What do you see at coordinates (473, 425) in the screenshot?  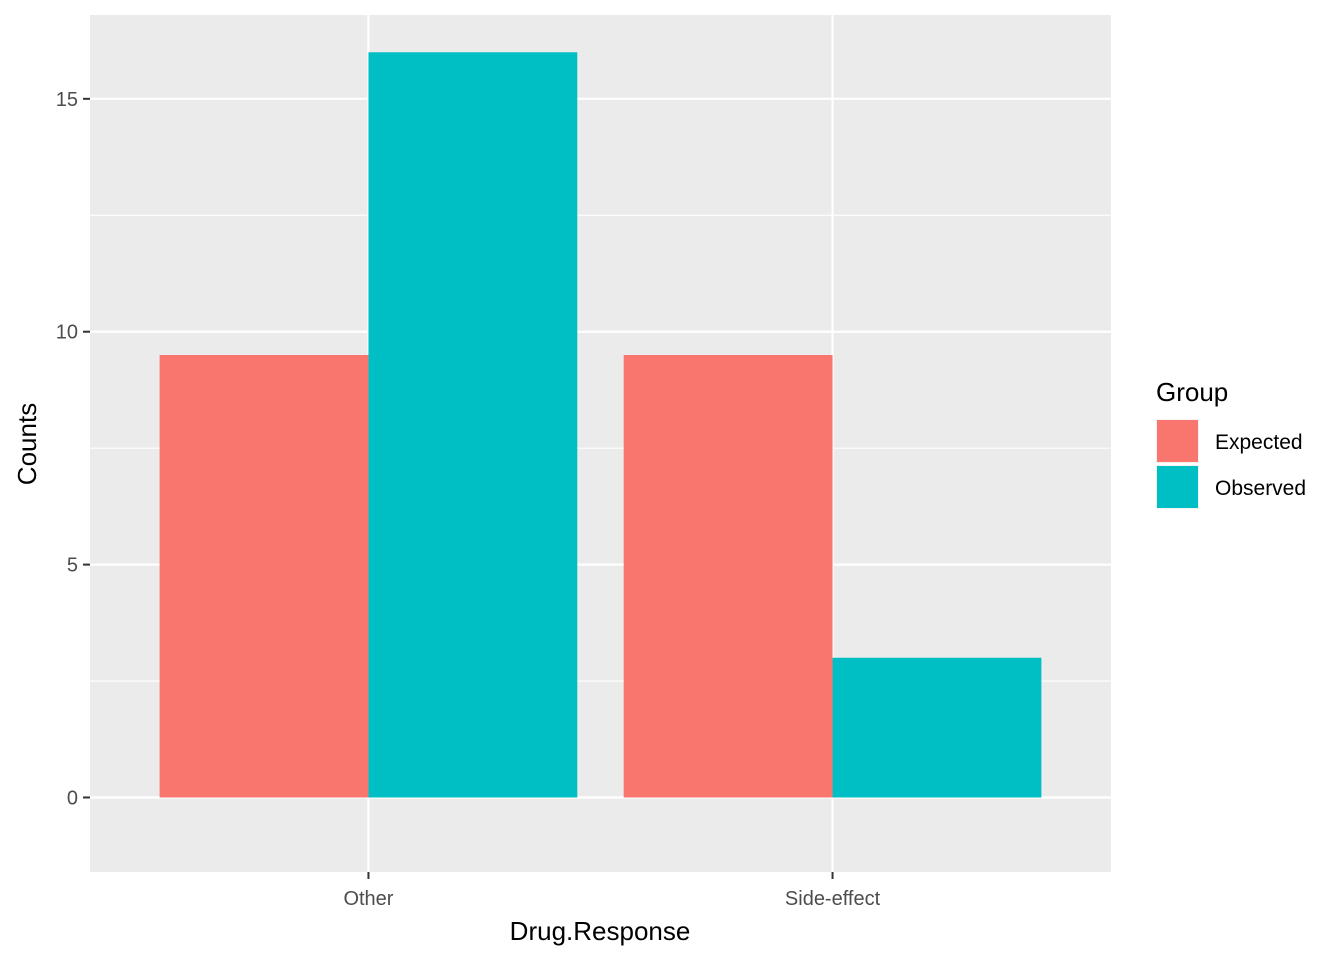 I see `bar-observed-other` at bounding box center [473, 425].